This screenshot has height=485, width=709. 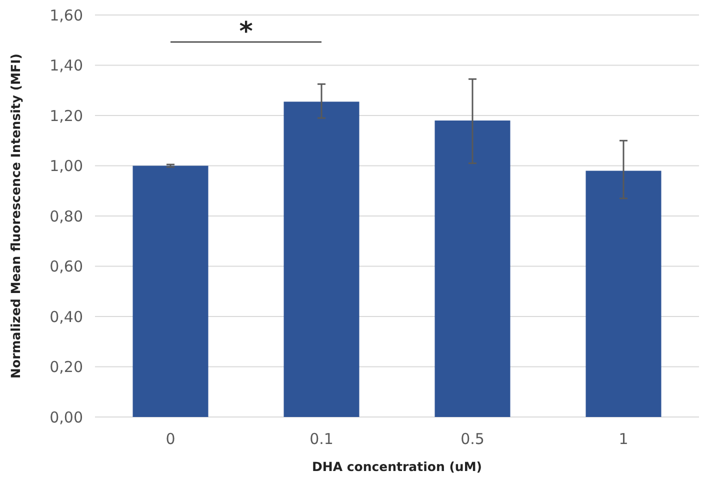 What do you see at coordinates (322, 439) in the screenshot?
I see `x-tick-label: 0.1` at bounding box center [322, 439].